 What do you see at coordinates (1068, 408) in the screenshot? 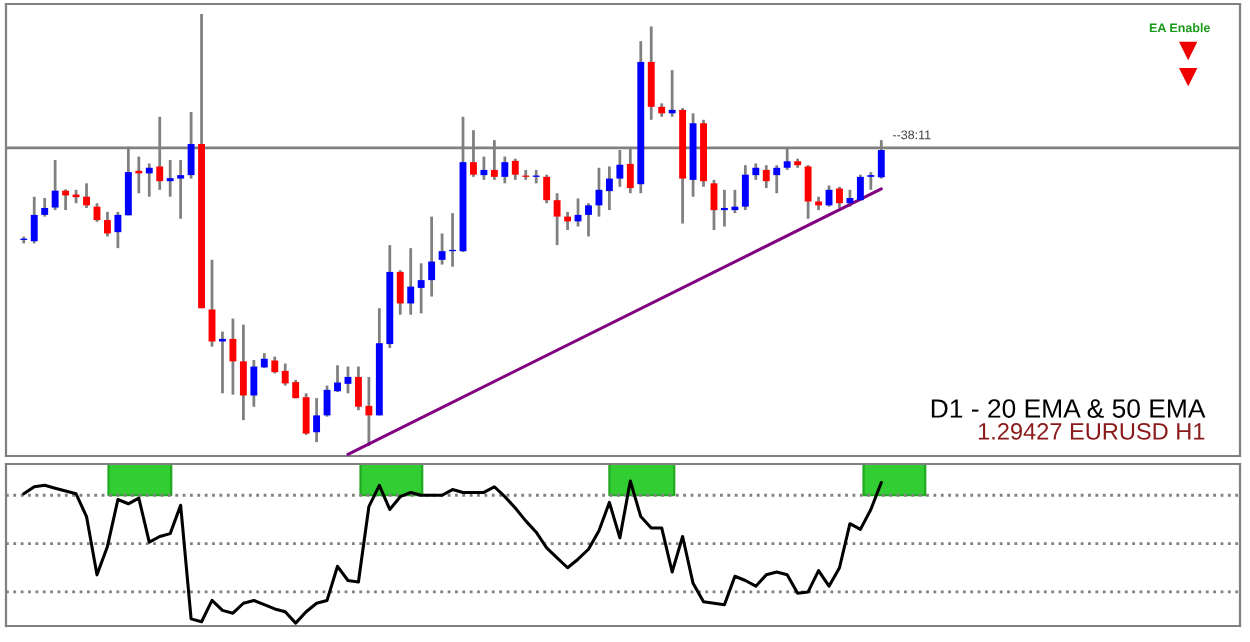
I see `text: D1 - 20 EMA & 50 EMA` at bounding box center [1068, 408].